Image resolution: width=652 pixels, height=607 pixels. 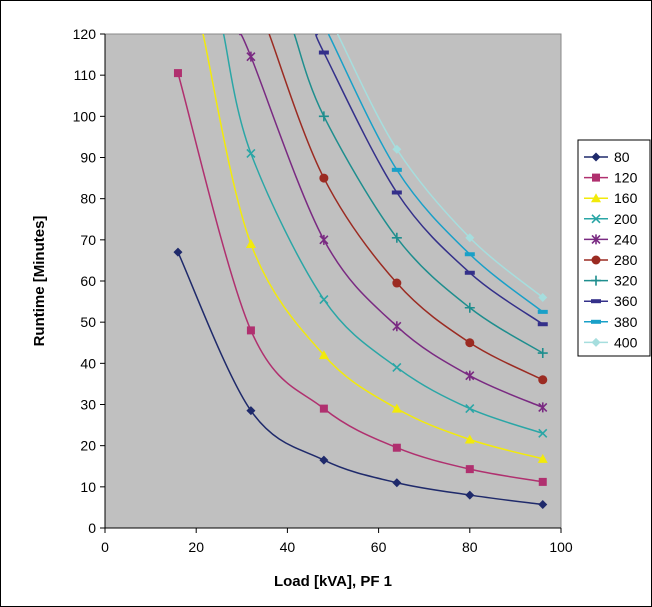 I want to click on x-tick-label: 100, so click(x=561, y=547).